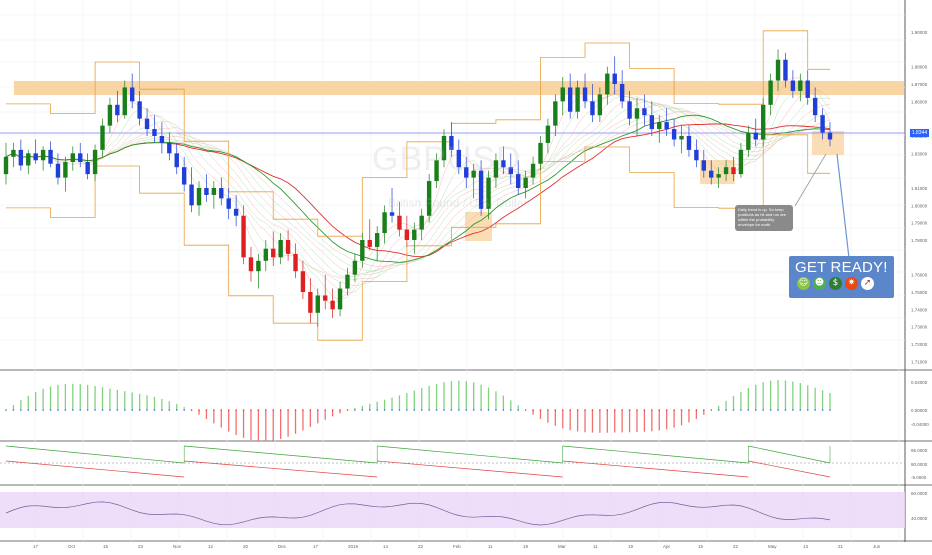  I want to click on time-tick-label: Dec, so click(282, 546).